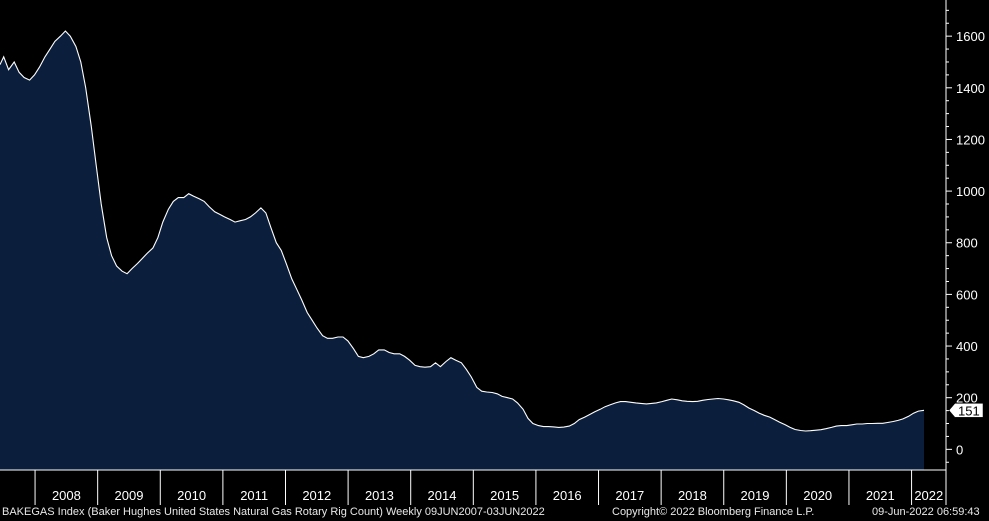  I want to click on y-tick-label: 600, so click(967, 294).